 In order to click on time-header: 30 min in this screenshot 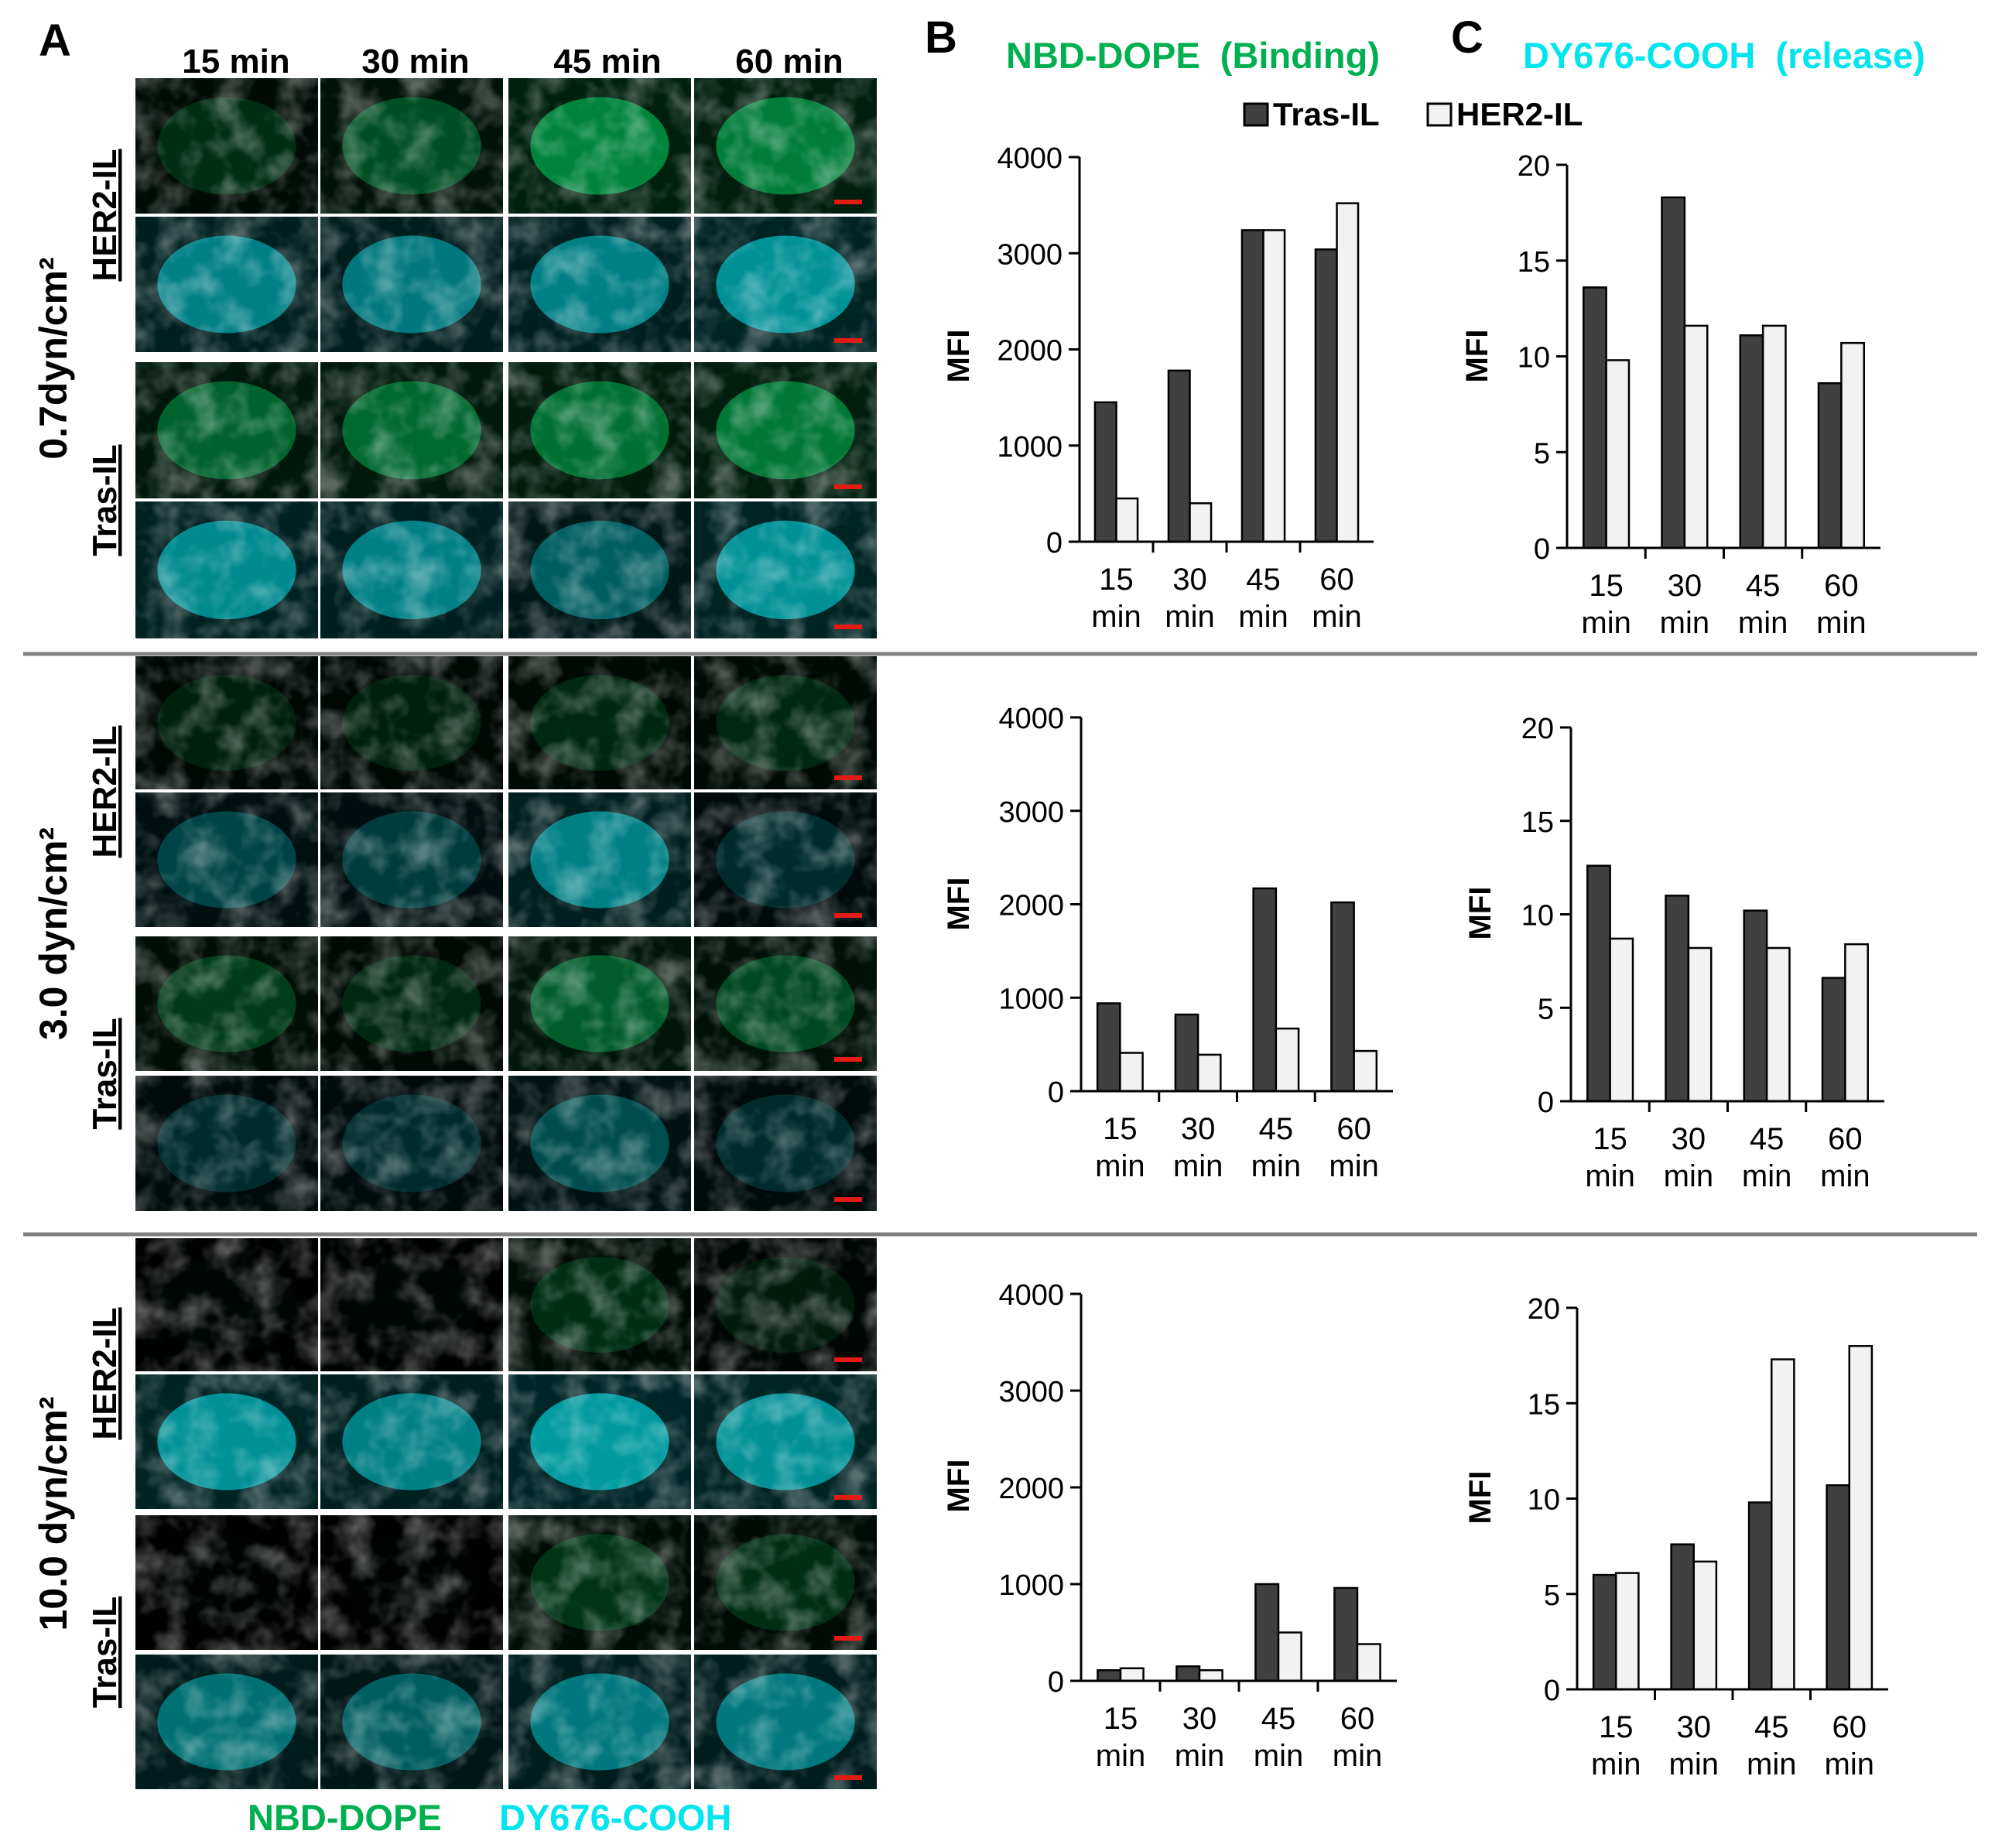, I will do `click(415, 61)`.